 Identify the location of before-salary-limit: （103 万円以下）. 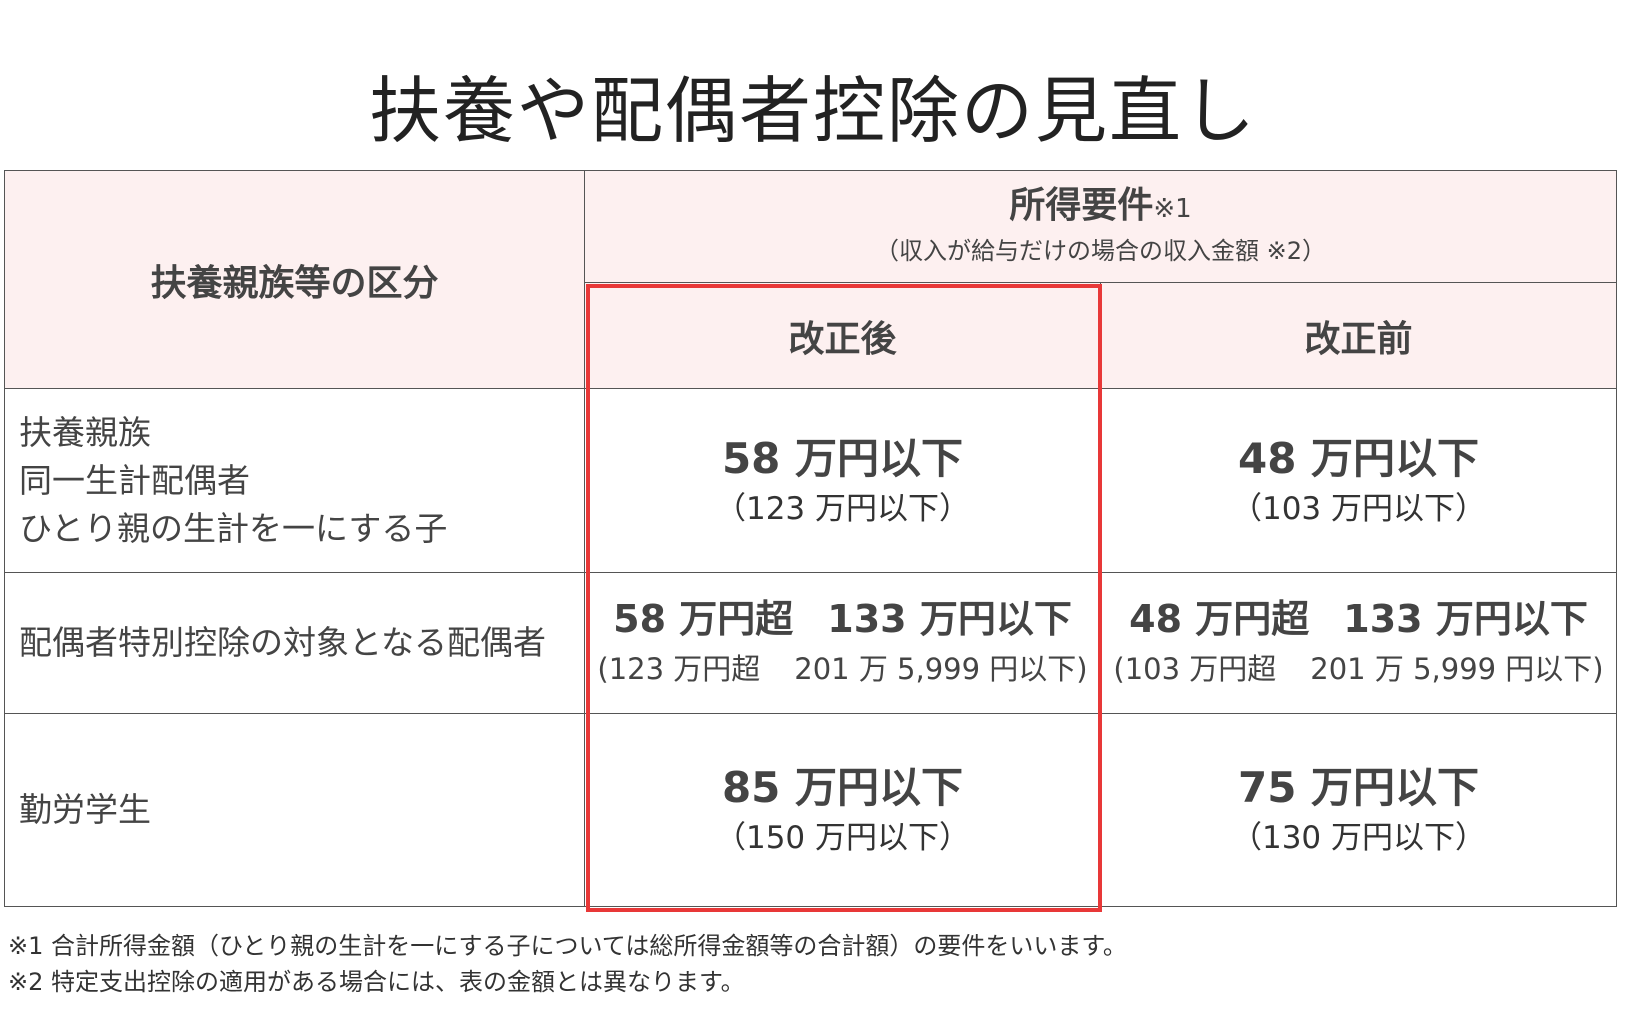
(1358, 508).